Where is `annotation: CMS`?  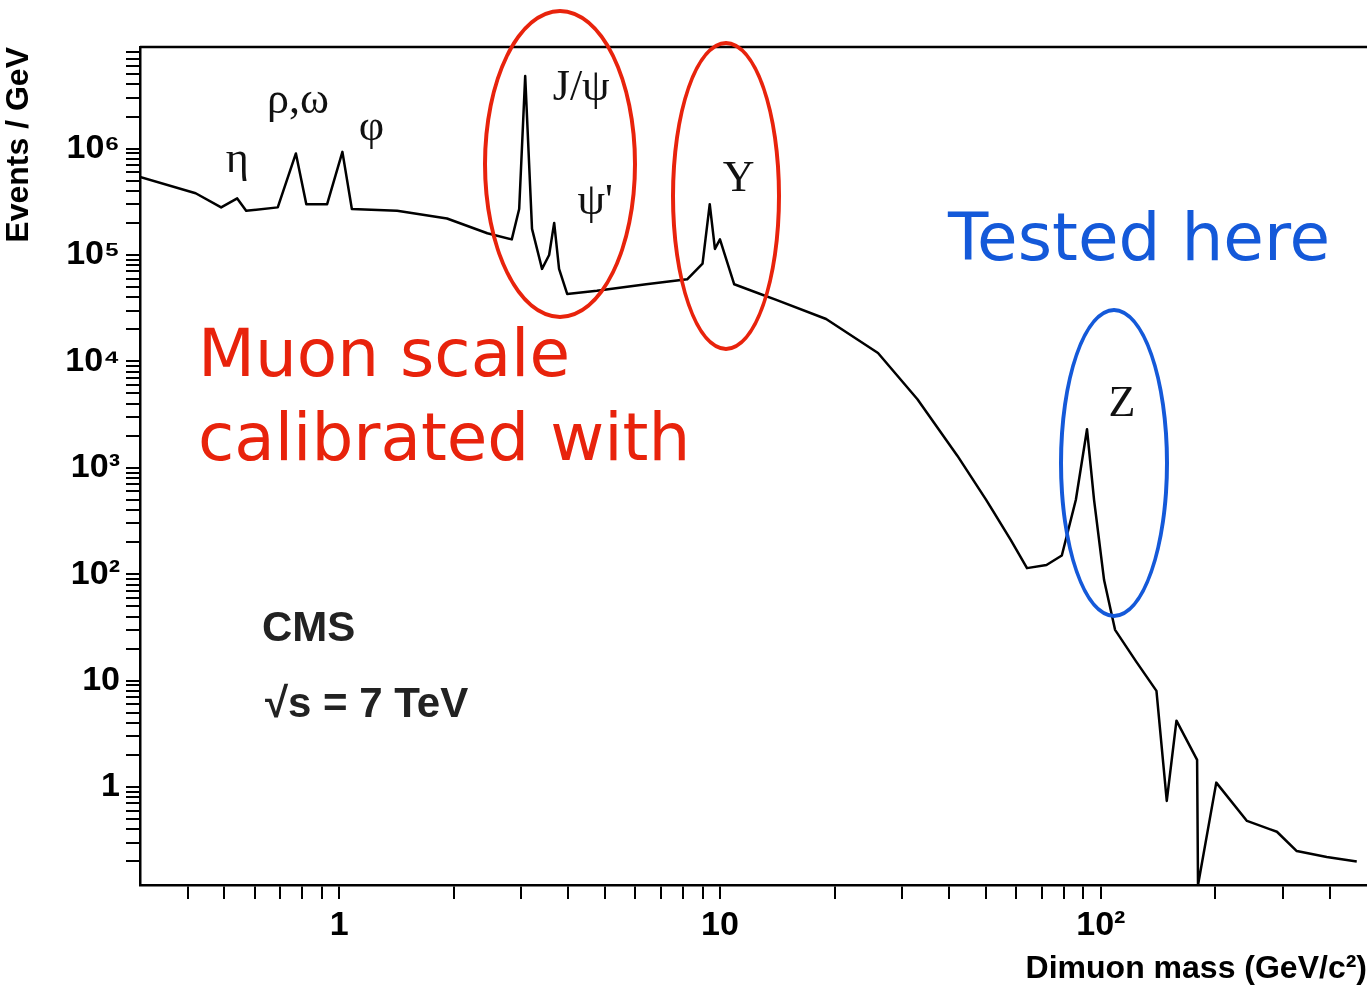
annotation: CMS is located at coordinates (309, 627).